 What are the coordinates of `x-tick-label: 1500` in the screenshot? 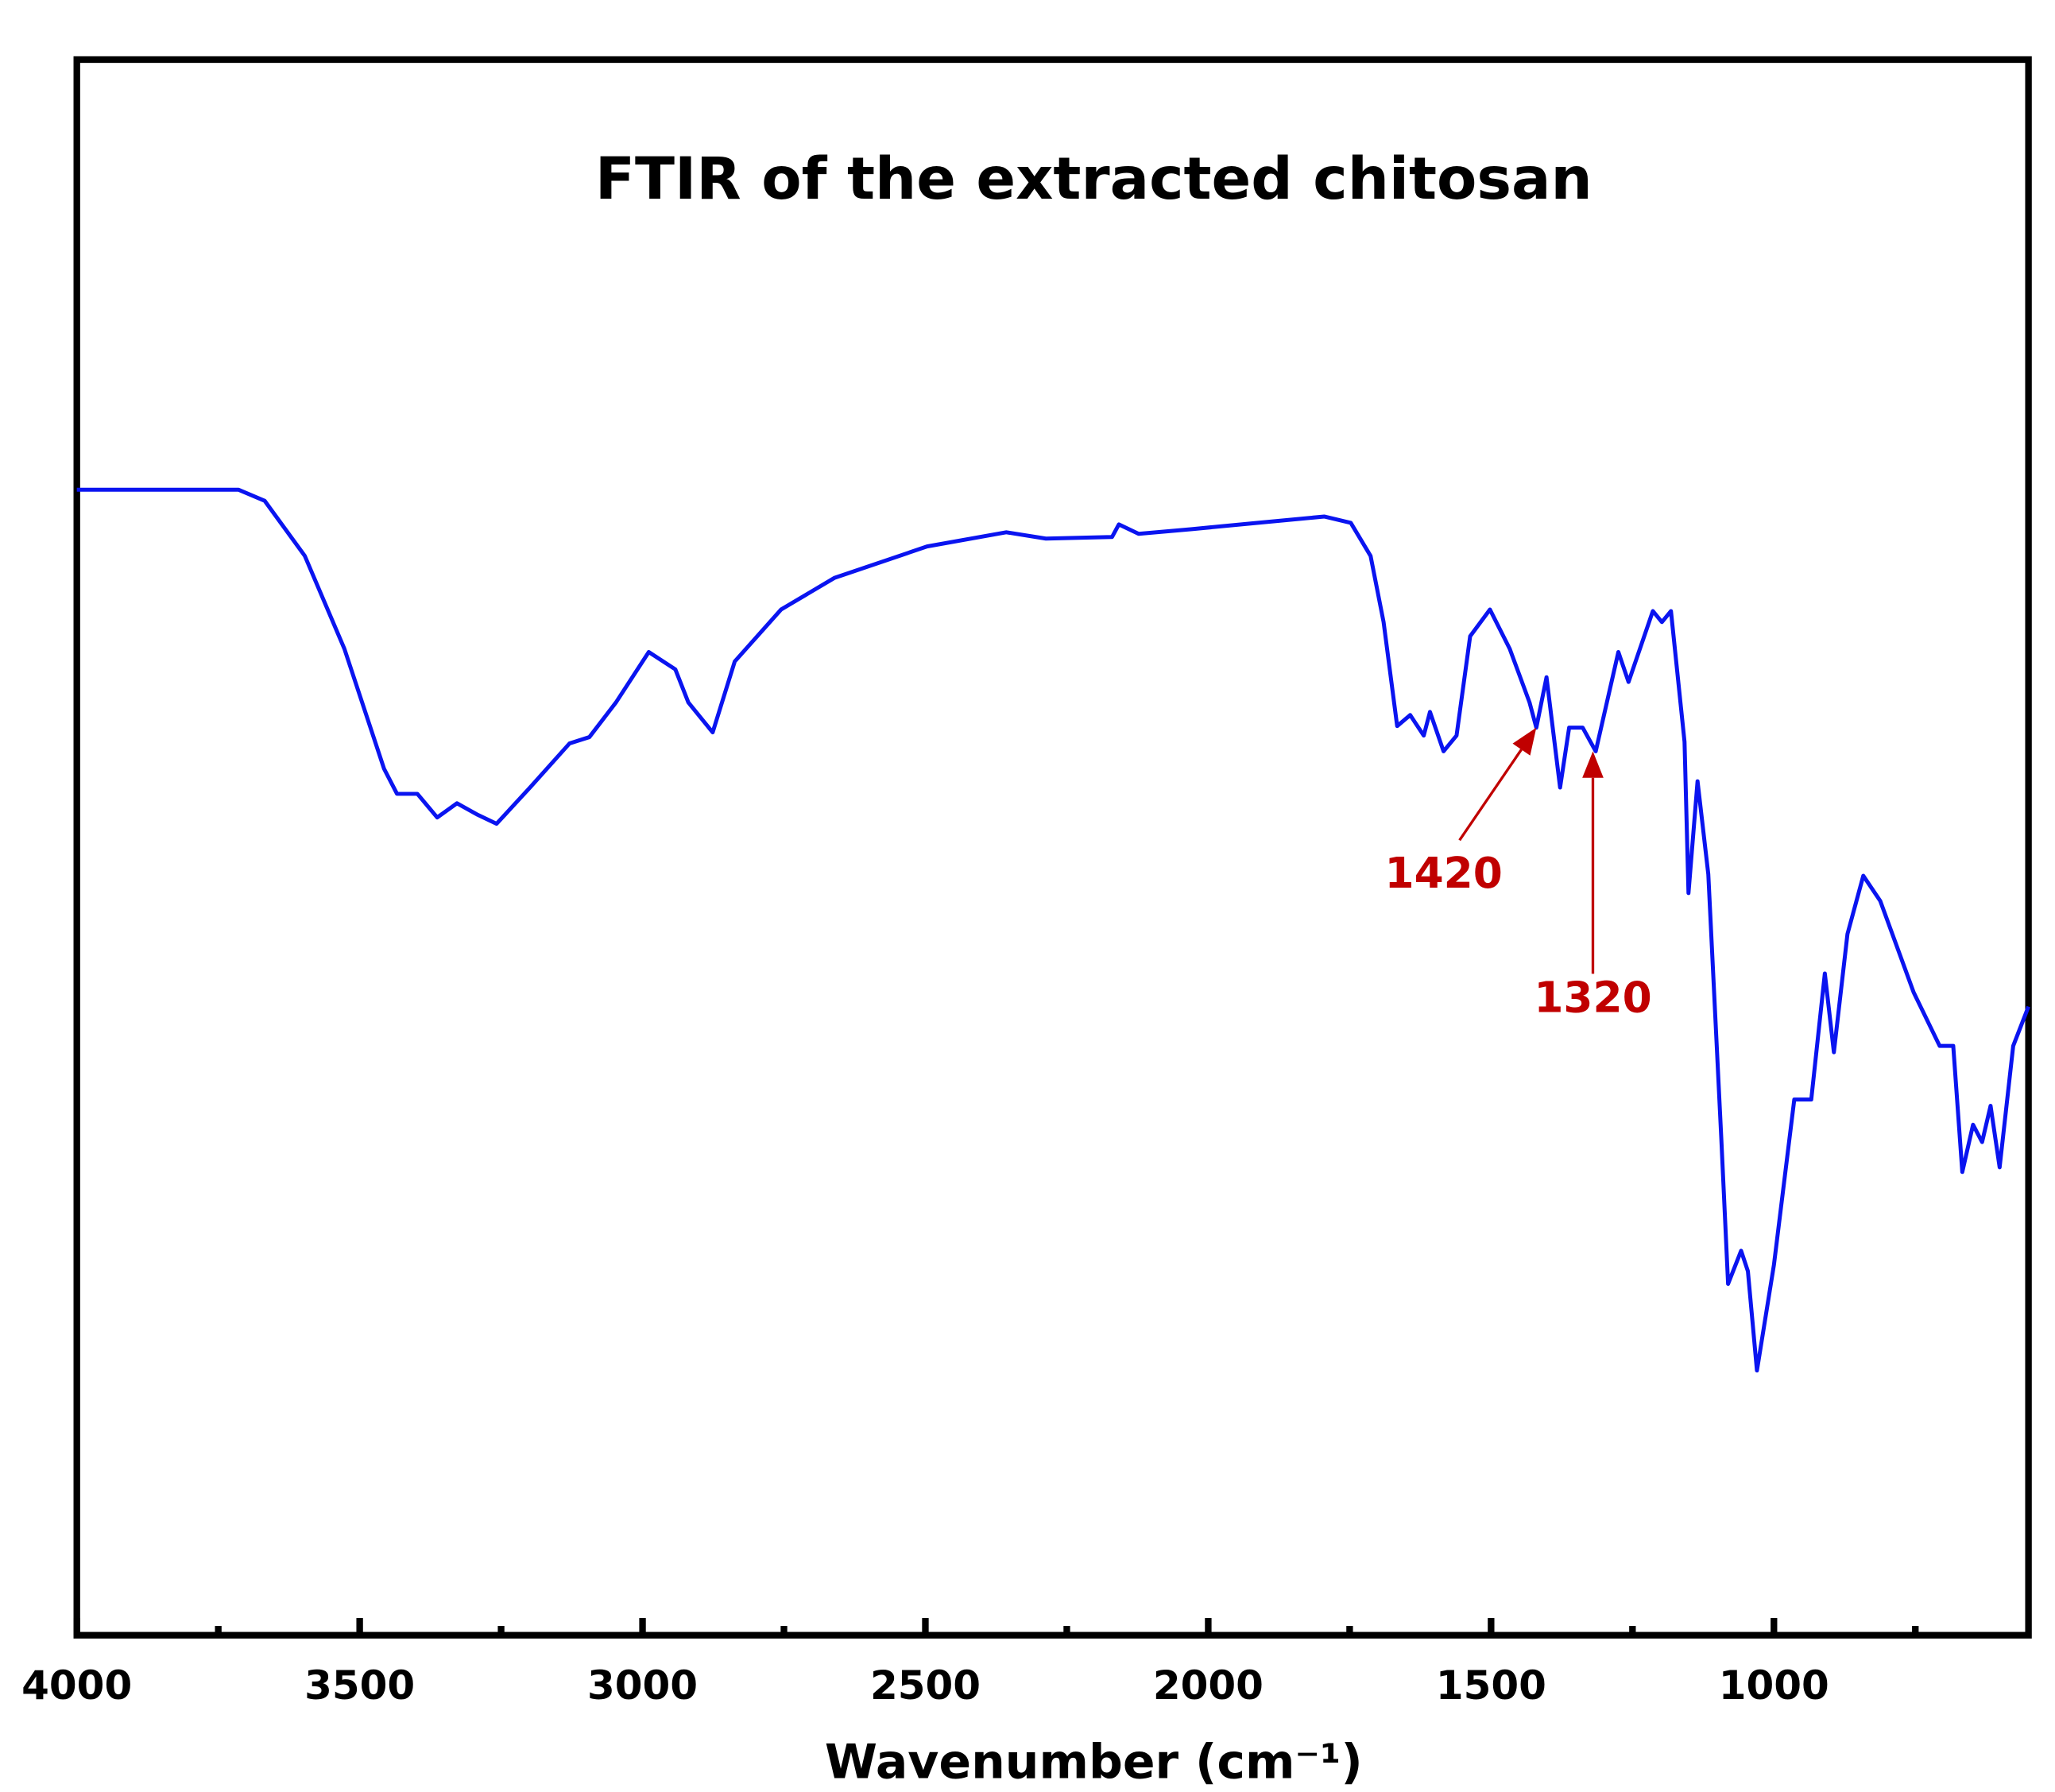 It's located at (1491, 1686).